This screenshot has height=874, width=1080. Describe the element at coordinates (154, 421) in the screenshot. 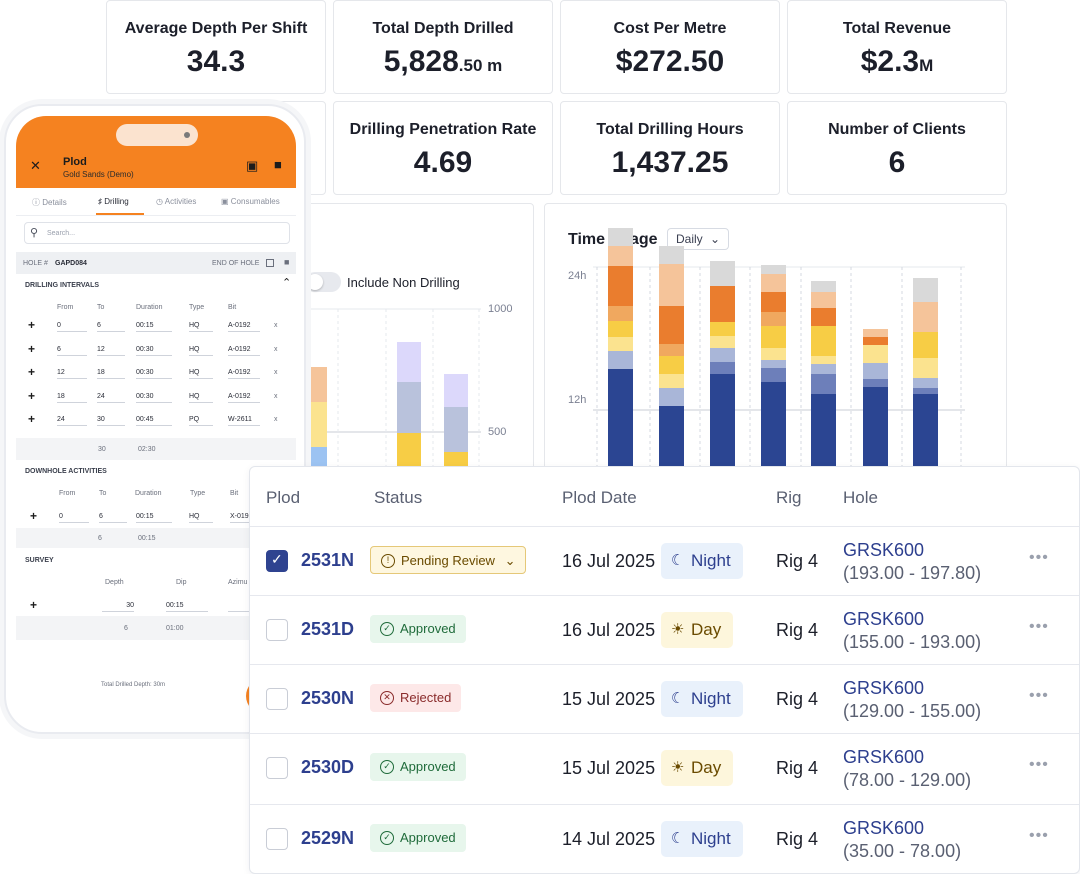

I see `cell-duration: 00:45` at that location.